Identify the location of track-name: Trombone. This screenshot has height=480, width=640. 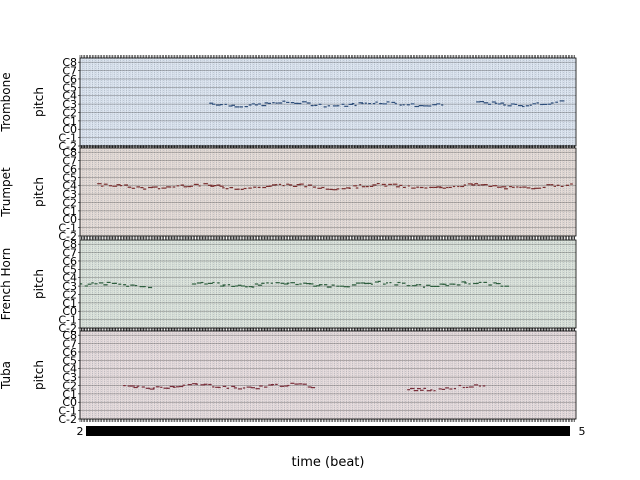
(6, 102).